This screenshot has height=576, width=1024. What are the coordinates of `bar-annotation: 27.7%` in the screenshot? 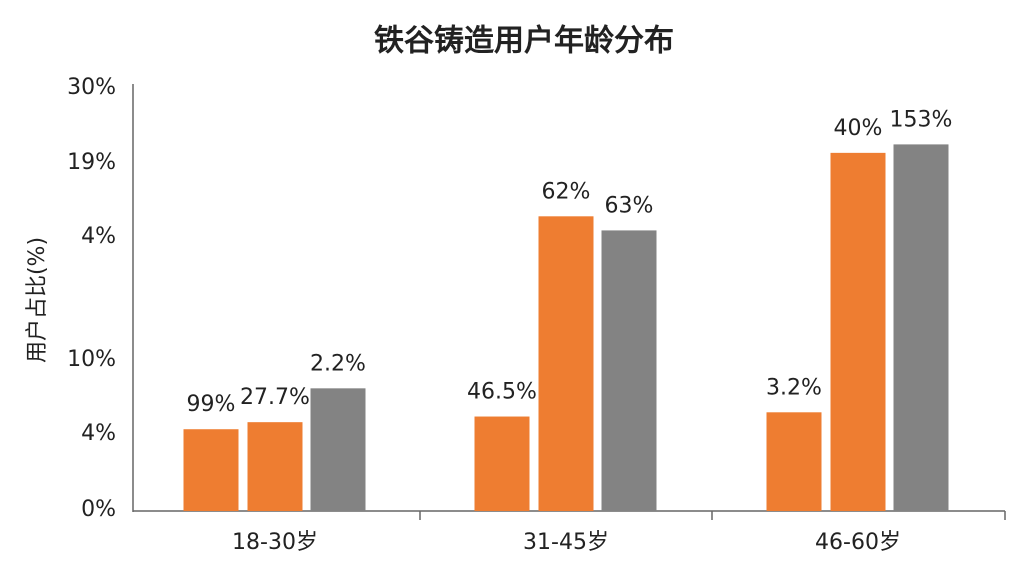 It's located at (275, 397).